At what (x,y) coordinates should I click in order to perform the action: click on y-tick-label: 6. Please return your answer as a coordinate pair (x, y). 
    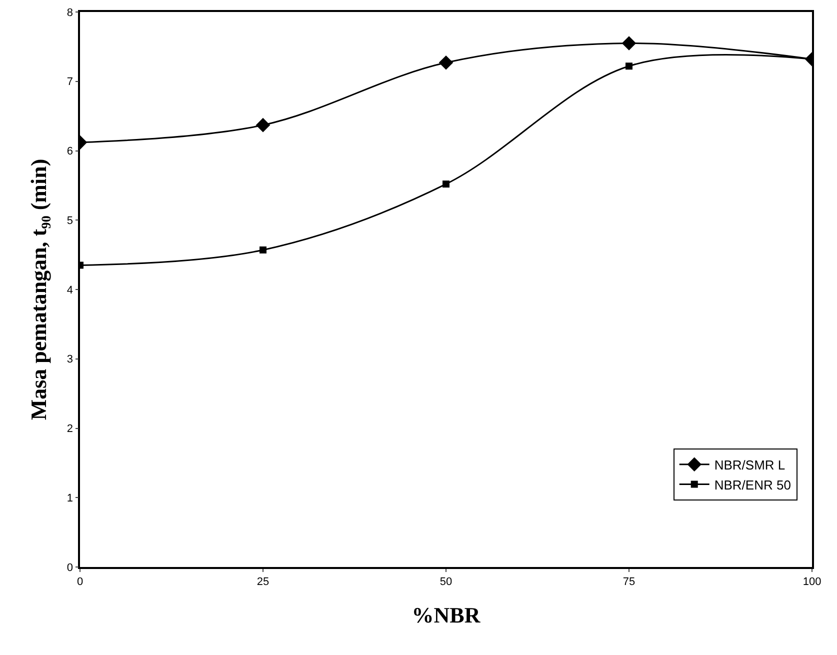
    Looking at the image, I should click on (70, 152).